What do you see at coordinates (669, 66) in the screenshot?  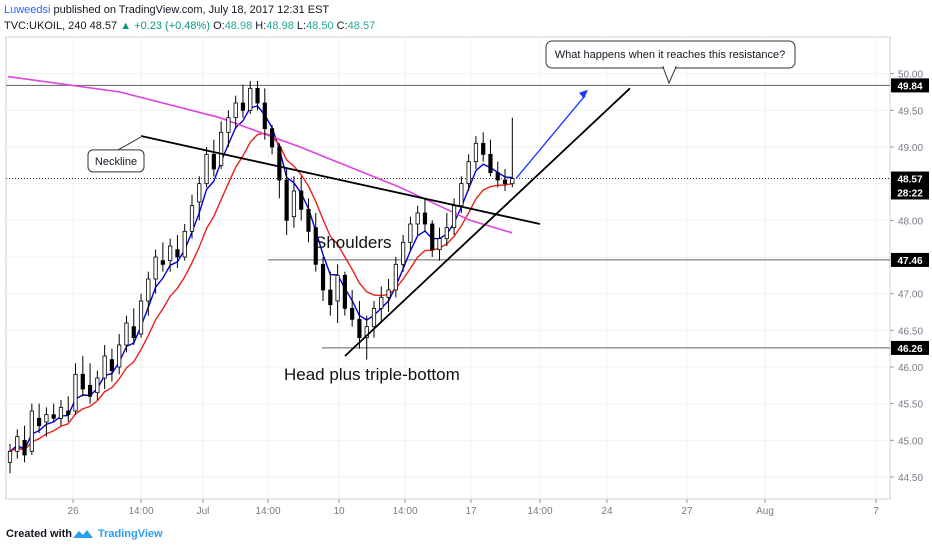 I see `resistance-callout-pointer-mask` at bounding box center [669, 66].